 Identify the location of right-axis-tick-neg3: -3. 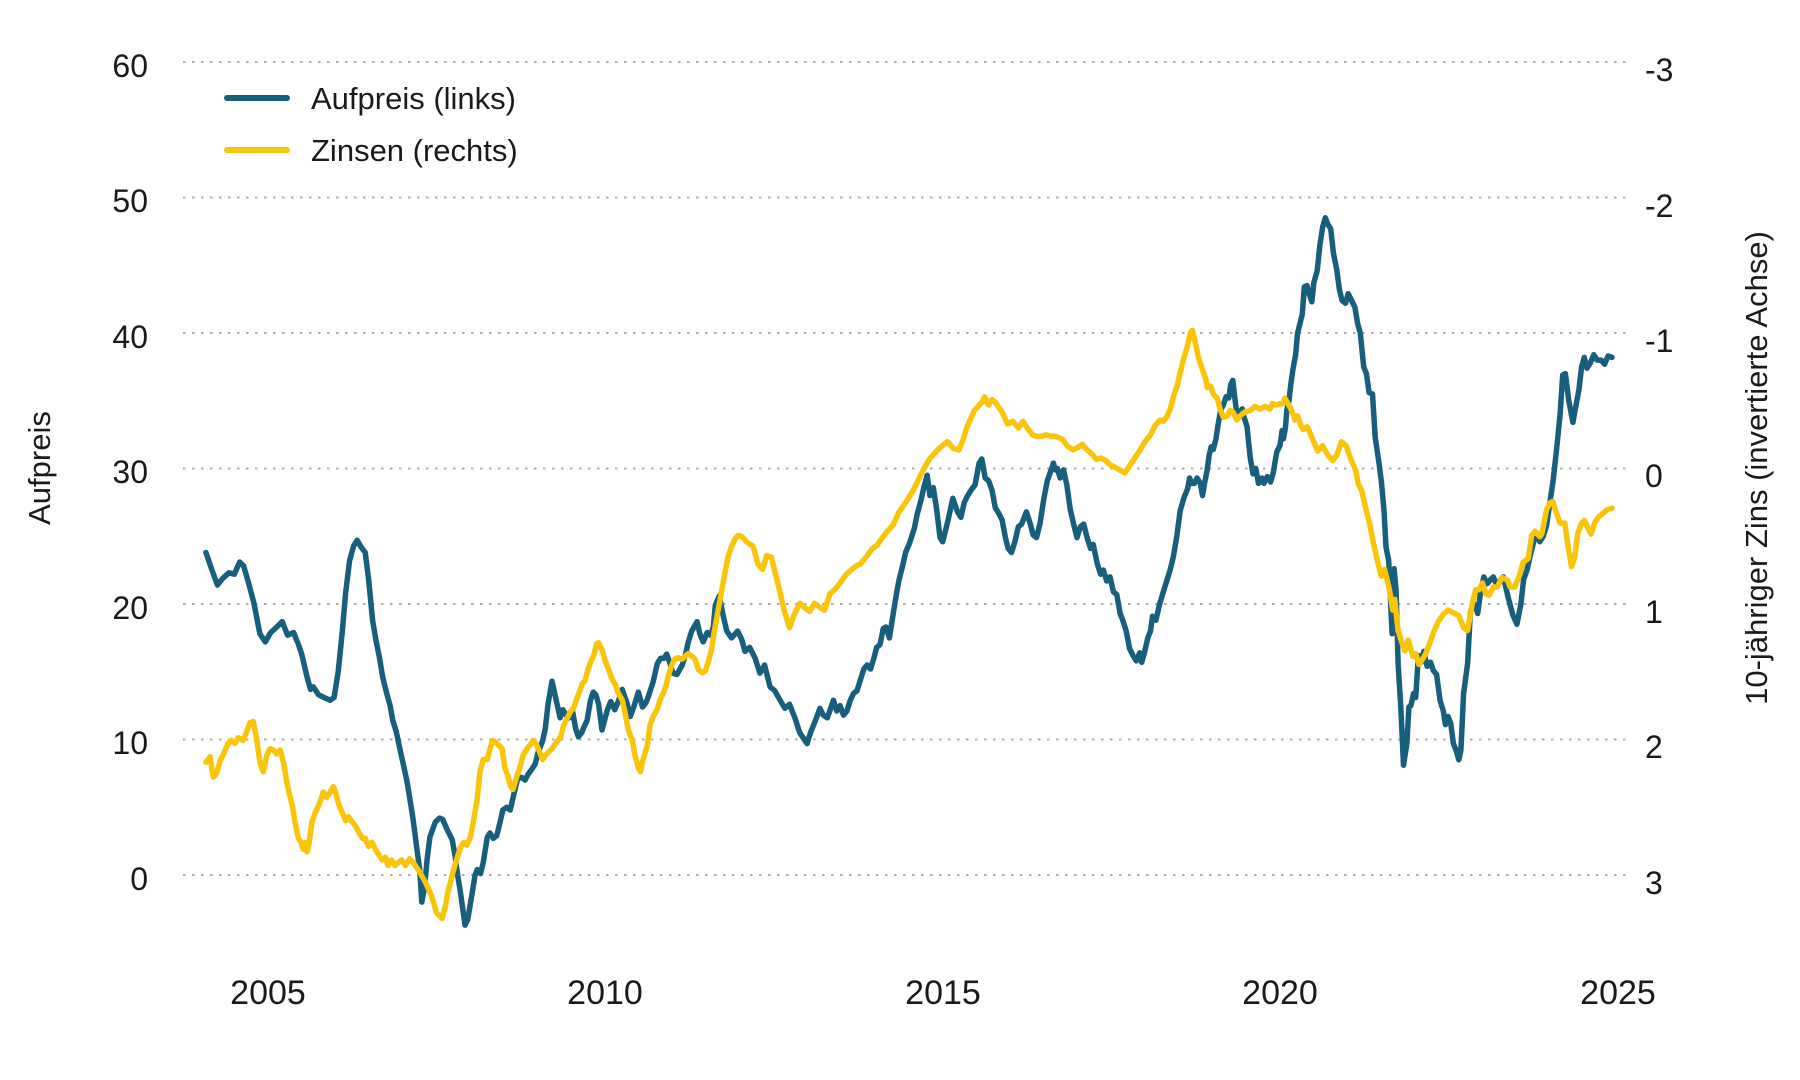
(1659, 70).